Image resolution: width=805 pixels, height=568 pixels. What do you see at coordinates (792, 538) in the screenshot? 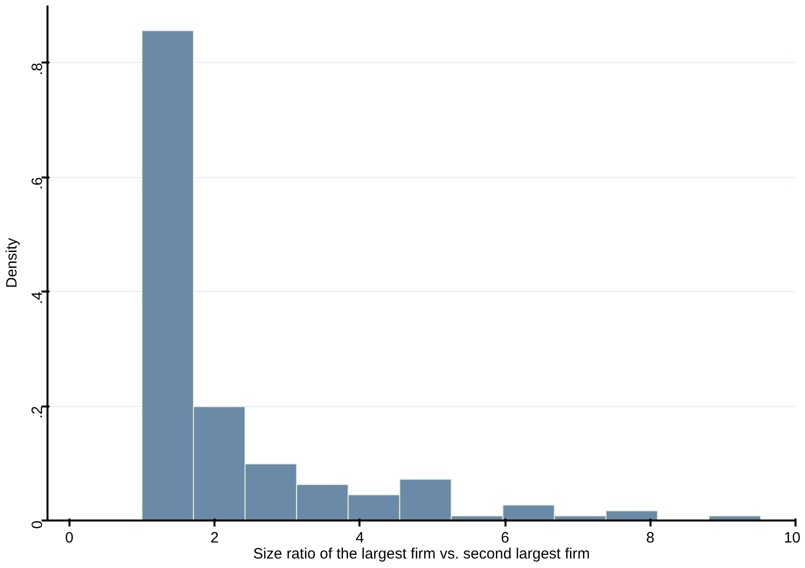
I see `x-tick-label: 10` at bounding box center [792, 538].